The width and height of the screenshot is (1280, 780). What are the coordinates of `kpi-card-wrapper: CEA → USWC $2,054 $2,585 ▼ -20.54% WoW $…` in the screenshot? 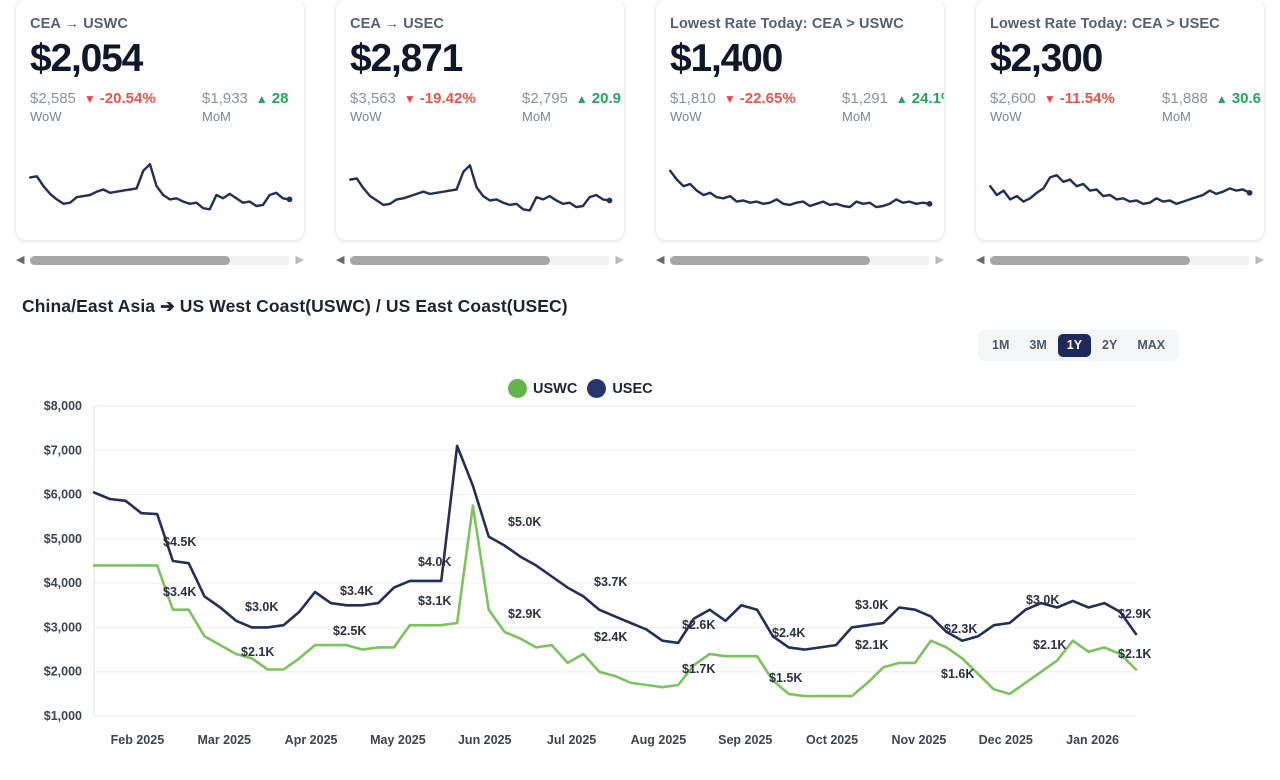 It's located at (160, 140).